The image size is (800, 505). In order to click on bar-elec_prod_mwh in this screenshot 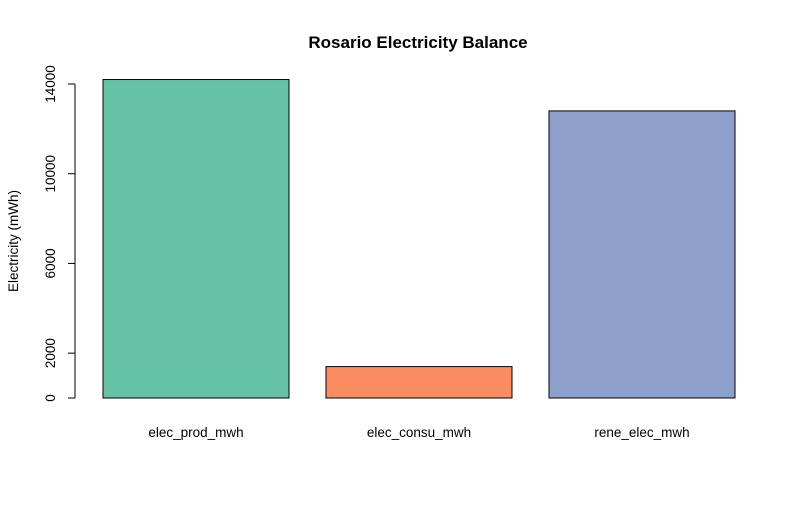, I will do `click(196, 239)`.